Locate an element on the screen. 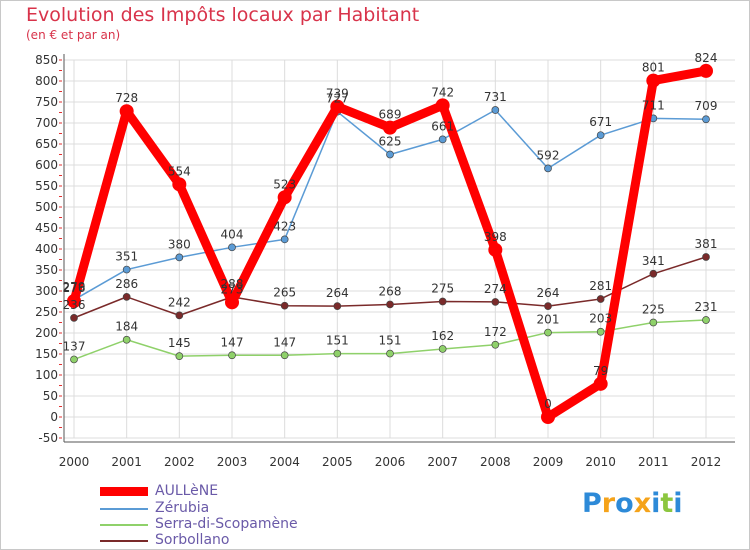  data-label: 225 is located at coordinates (653, 310).